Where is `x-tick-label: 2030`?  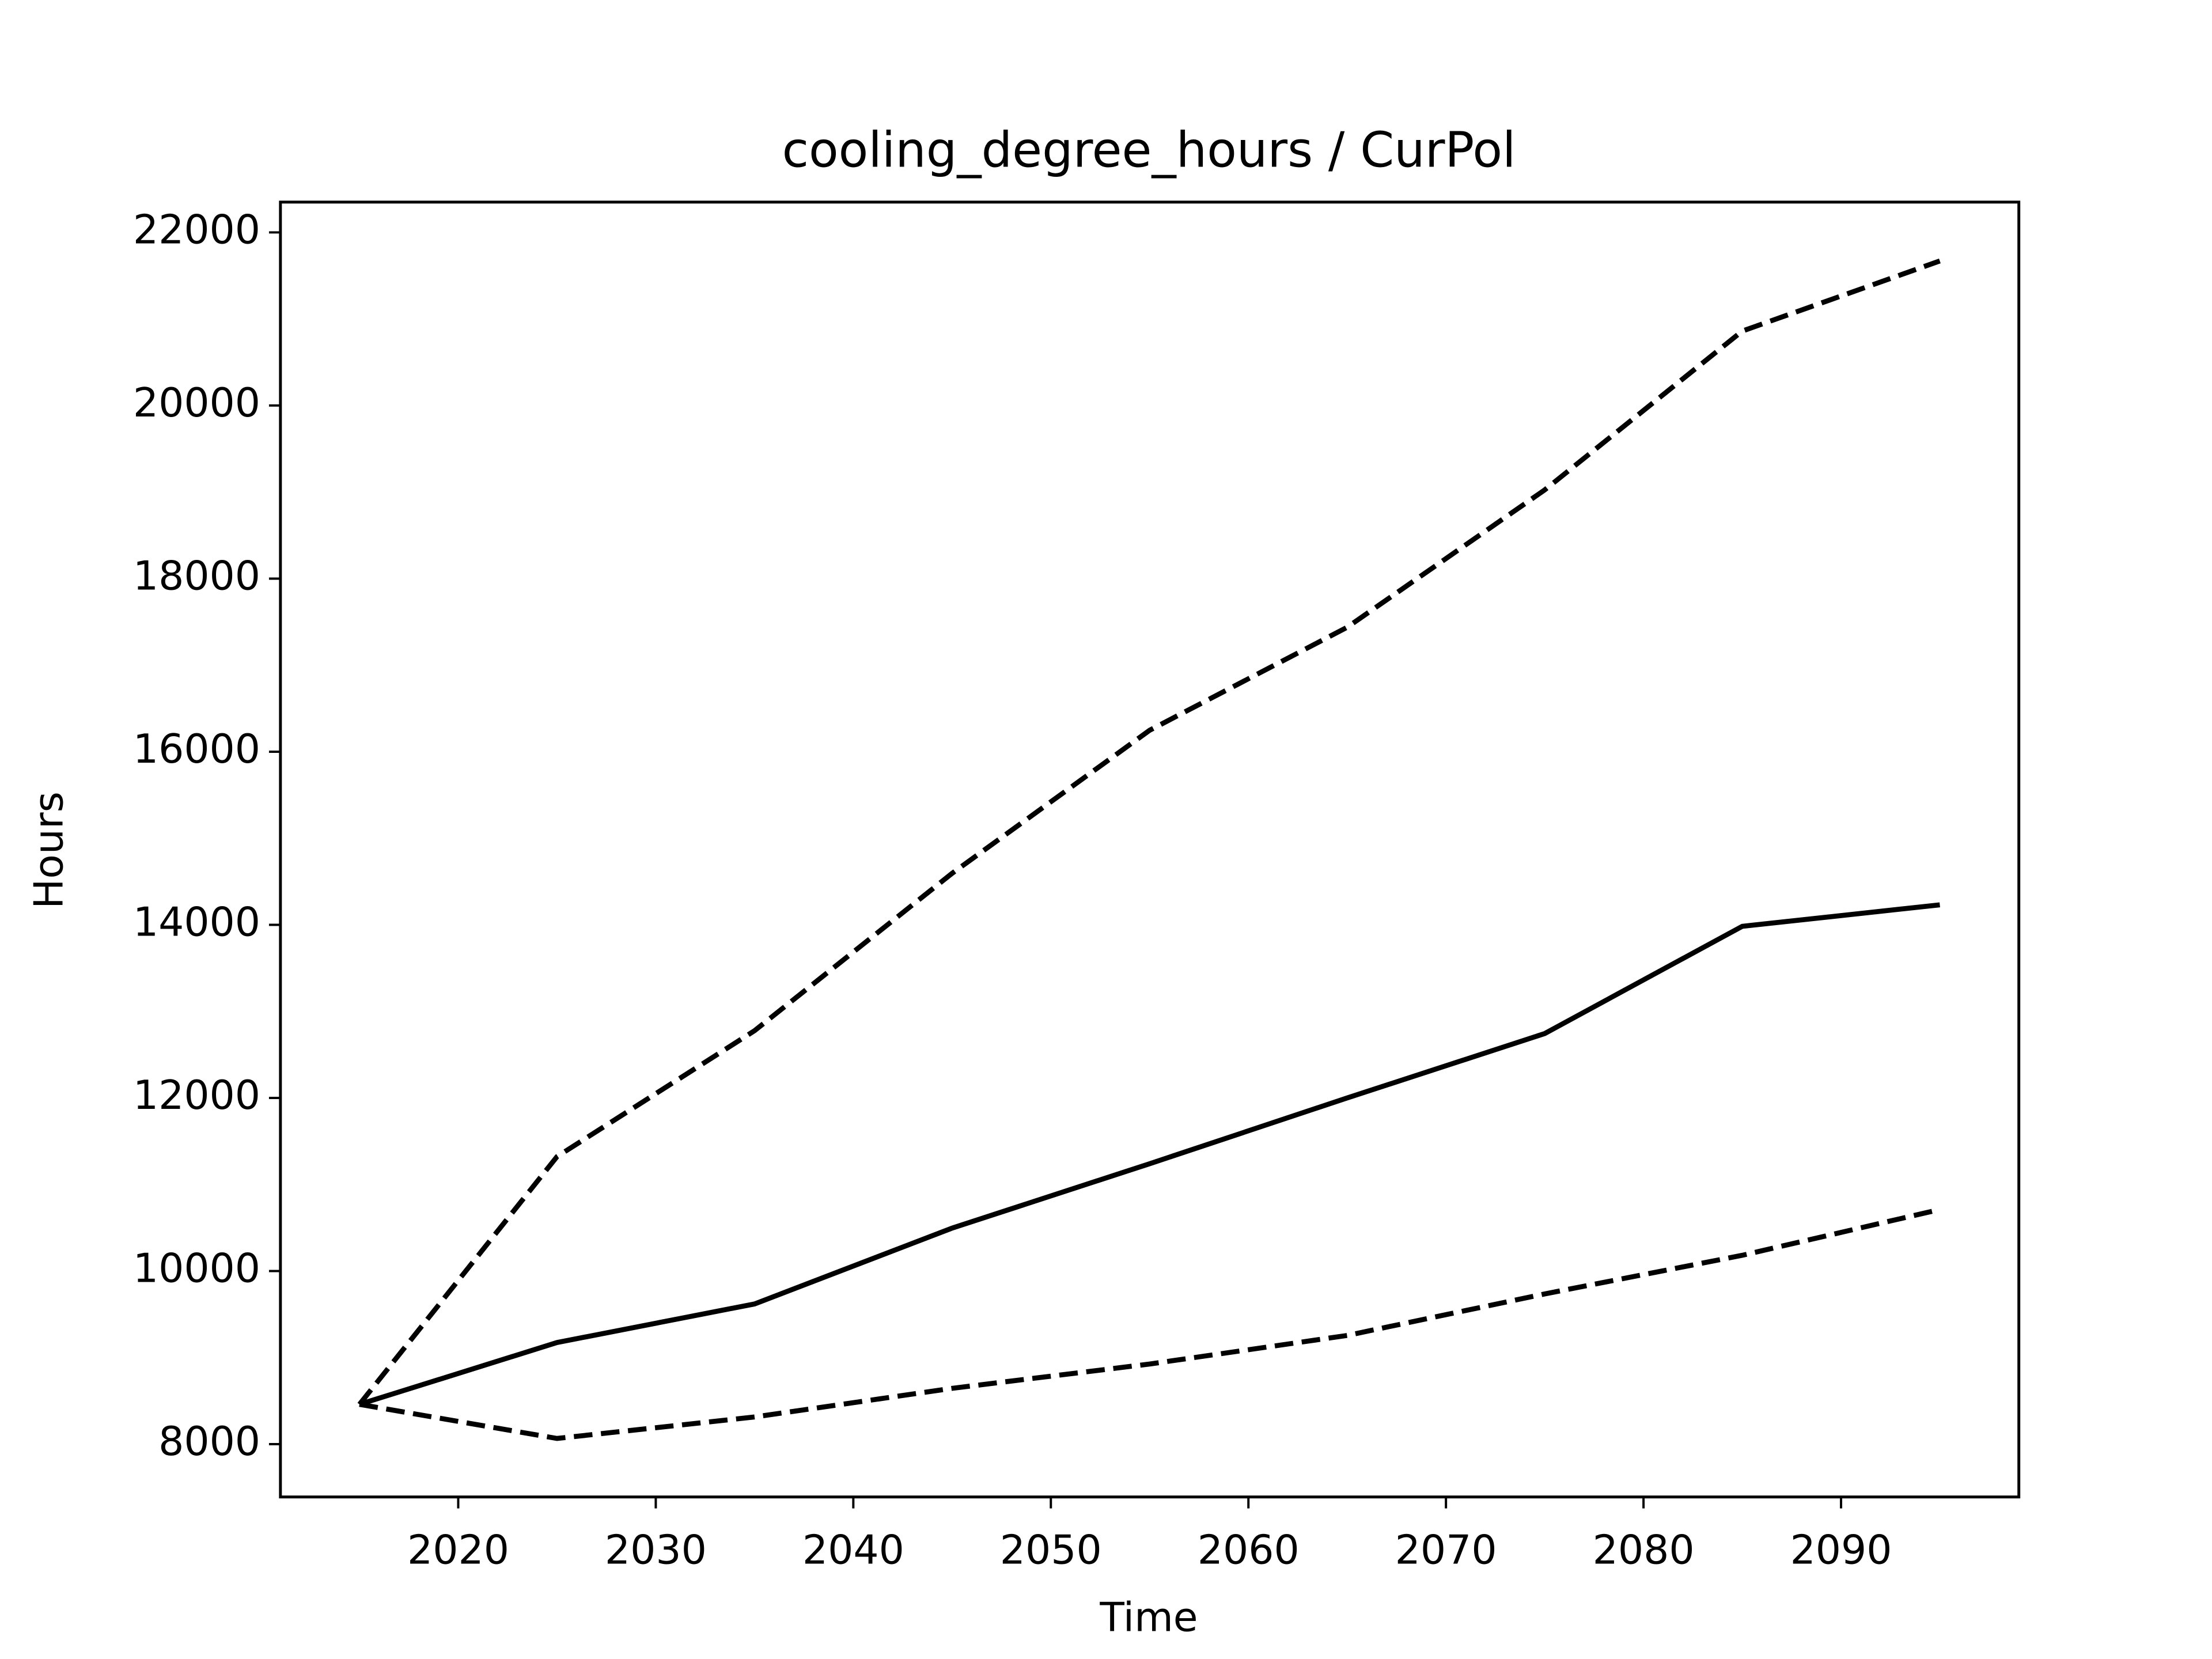 x-tick-label: 2030 is located at coordinates (656, 1550).